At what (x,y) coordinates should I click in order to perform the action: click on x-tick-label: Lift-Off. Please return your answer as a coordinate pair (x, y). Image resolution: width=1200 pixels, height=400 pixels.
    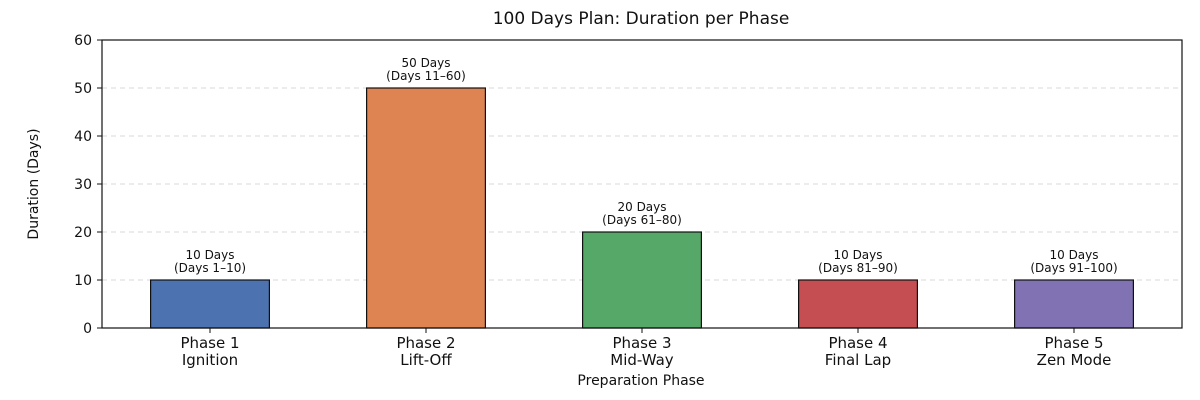
    Looking at the image, I should click on (426, 360).